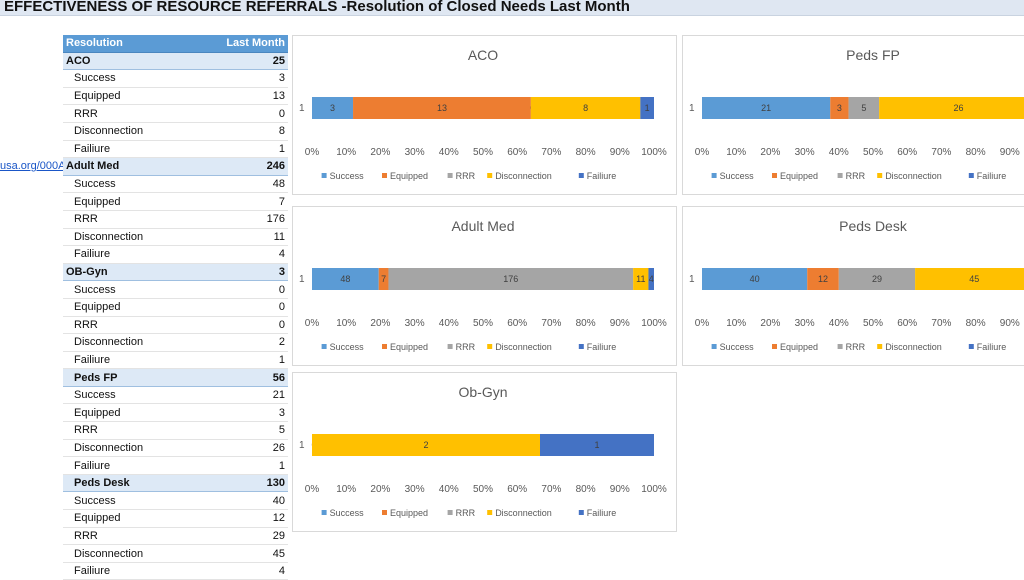 This screenshot has height=580, width=1024. I want to click on tick-label: 60%, so click(907, 323).